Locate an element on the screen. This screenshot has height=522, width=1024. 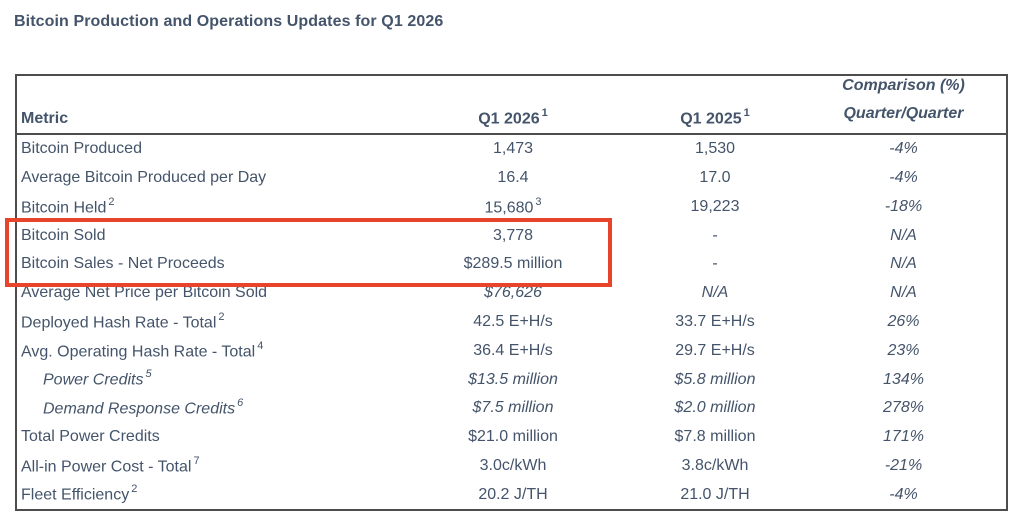
q1-2026-value: 36.4 E+H/s is located at coordinates (513, 350).